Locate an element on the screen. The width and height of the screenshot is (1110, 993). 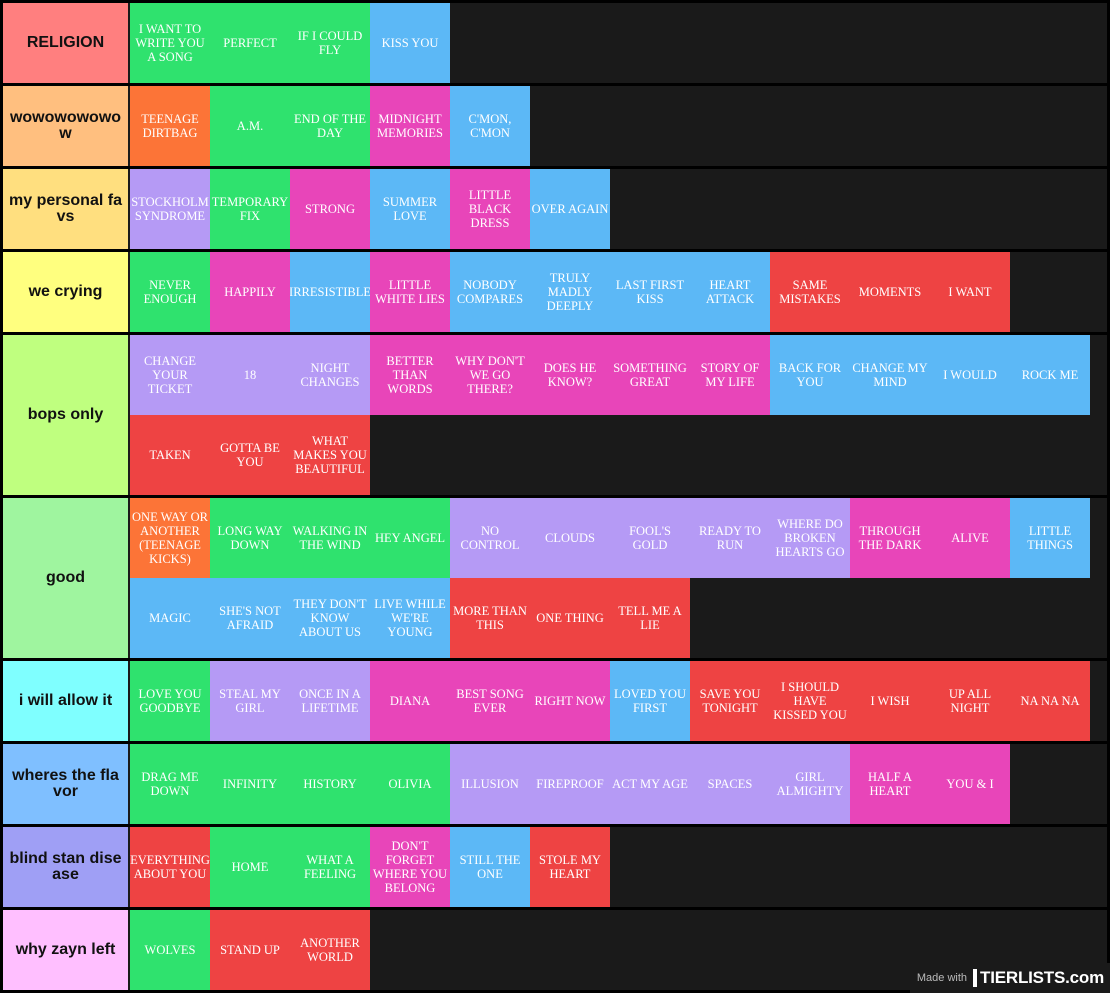
tier-item-tile: BETTER THAN WORDS is located at coordinates (410, 375).